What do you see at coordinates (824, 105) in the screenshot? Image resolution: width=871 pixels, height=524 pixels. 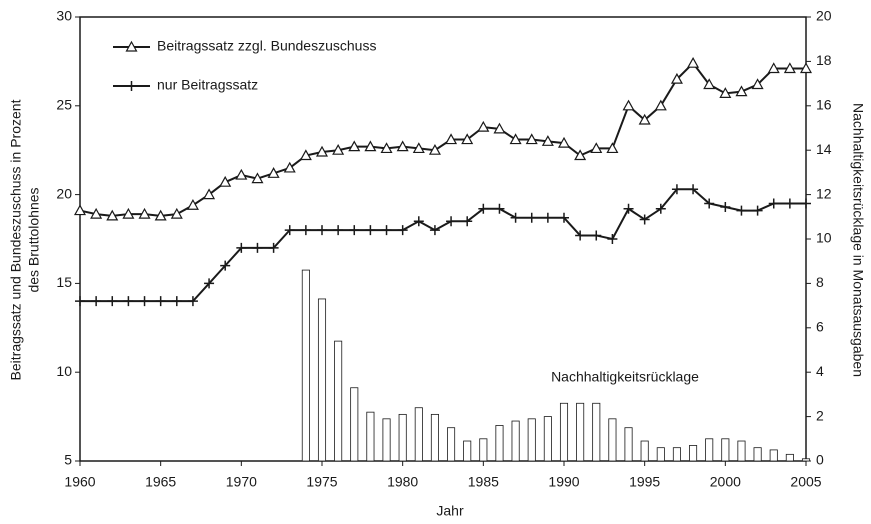 I see `y2-tick-label: 16` at bounding box center [824, 105].